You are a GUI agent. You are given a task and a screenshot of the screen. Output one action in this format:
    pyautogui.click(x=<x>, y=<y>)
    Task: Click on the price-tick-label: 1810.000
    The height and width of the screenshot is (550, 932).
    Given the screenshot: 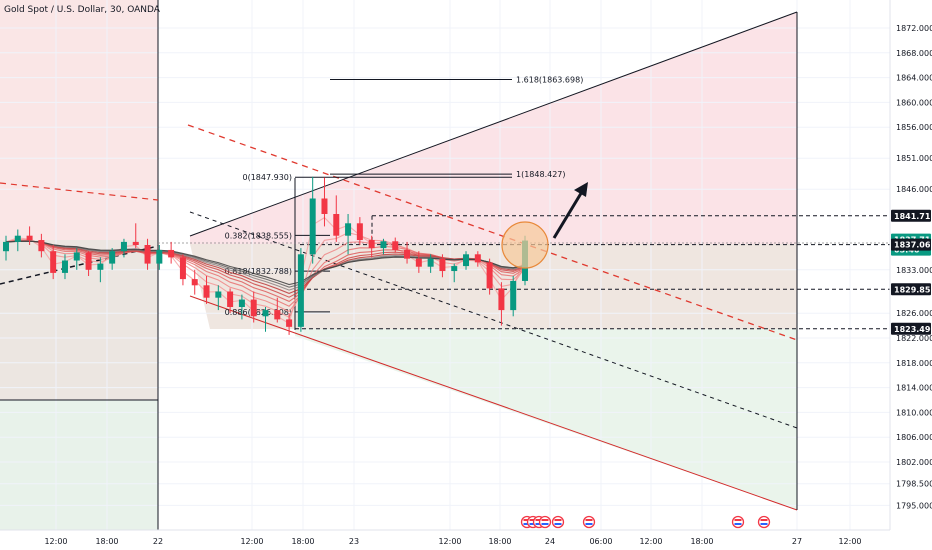 What is the action you would take?
    pyautogui.click(x=914, y=412)
    